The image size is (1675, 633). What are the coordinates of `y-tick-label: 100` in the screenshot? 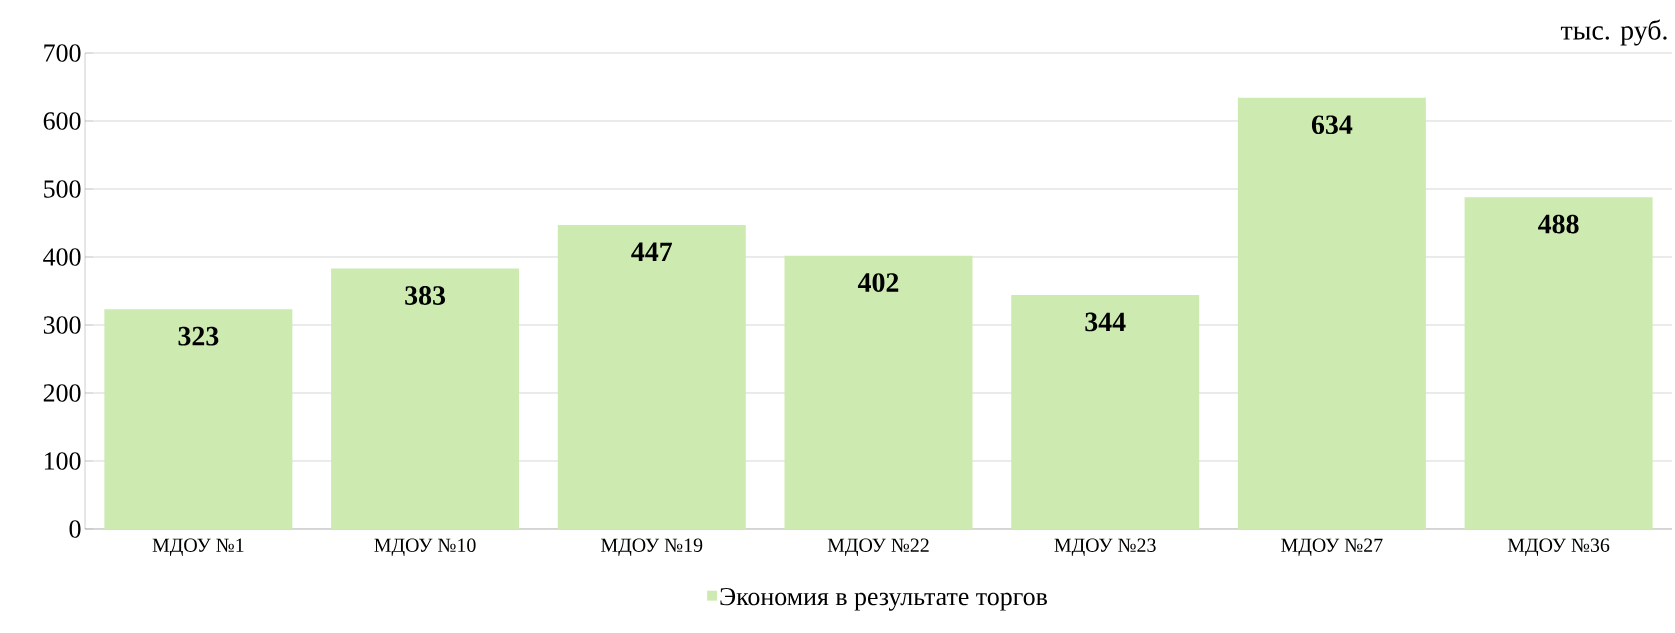 It's located at (62, 461).